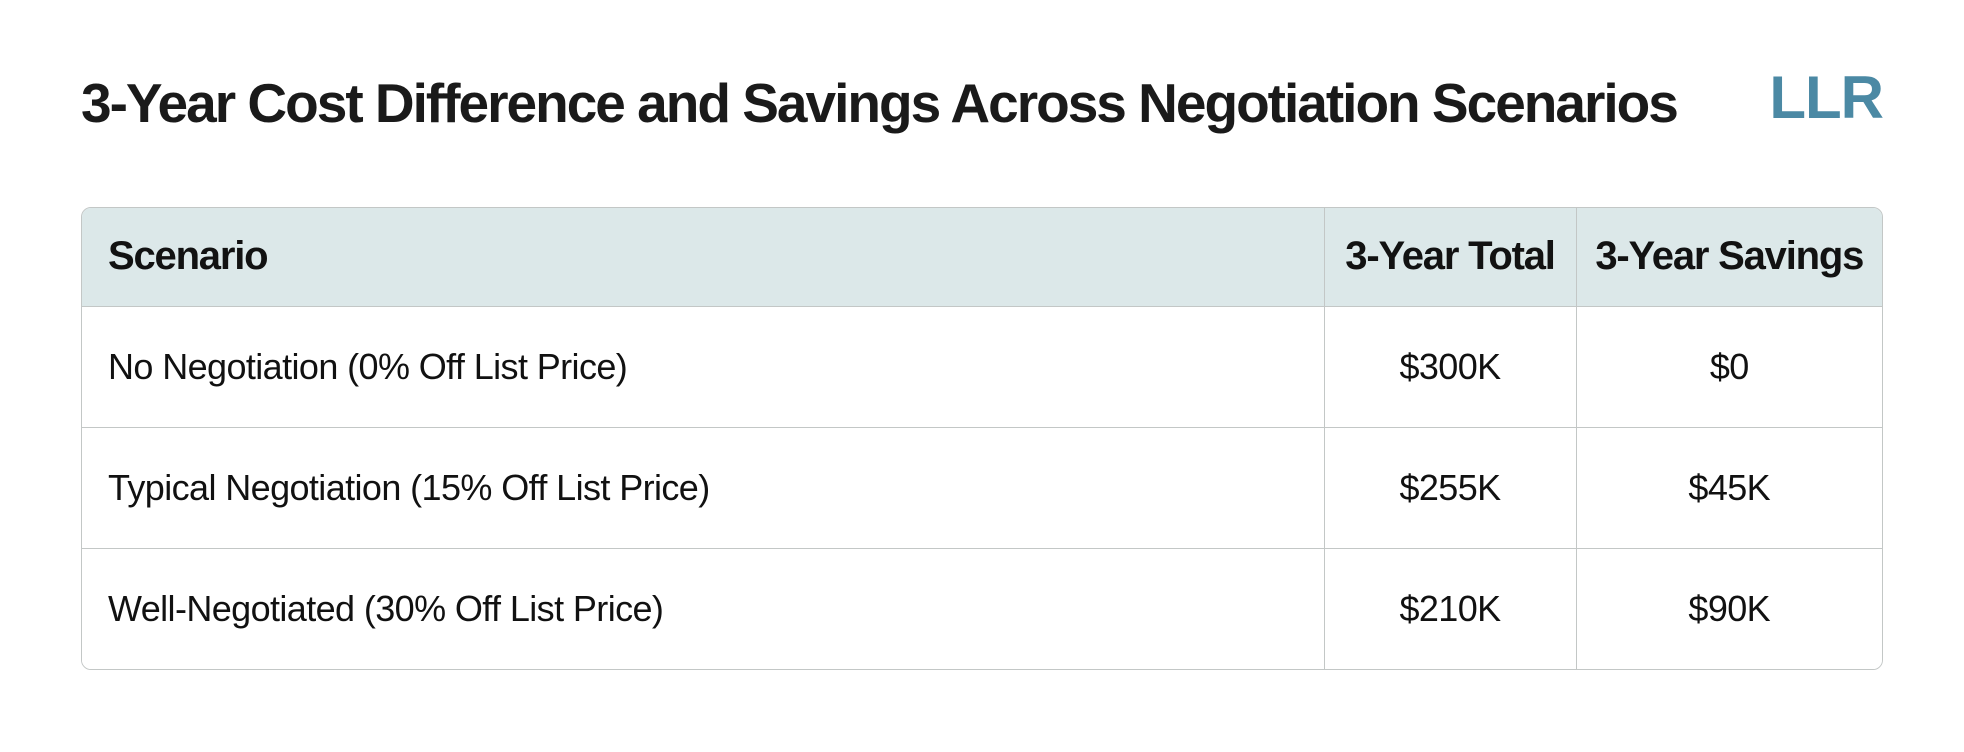 The height and width of the screenshot is (752, 1964). I want to click on column-header-total: 3-Year Total, so click(1450, 257).